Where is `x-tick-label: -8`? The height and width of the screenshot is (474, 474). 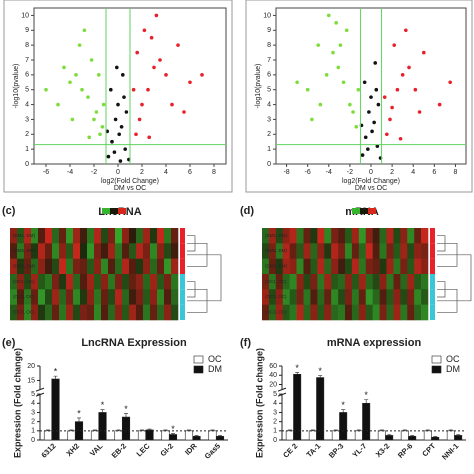
x-tick-label: -8 is located at coordinates (286, 172).